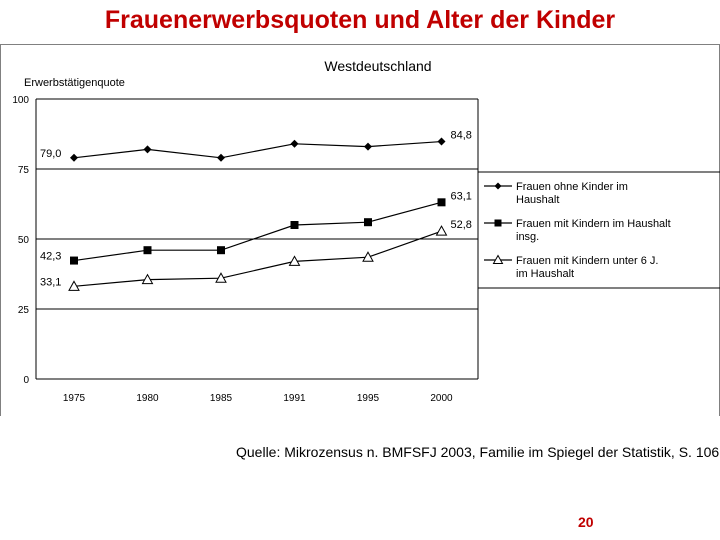 The width and height of the screenshot is (720, 540). Describe the element at coordinates (74, 398) in the screenshot. I see `x-tick-label: 1975` at that location.